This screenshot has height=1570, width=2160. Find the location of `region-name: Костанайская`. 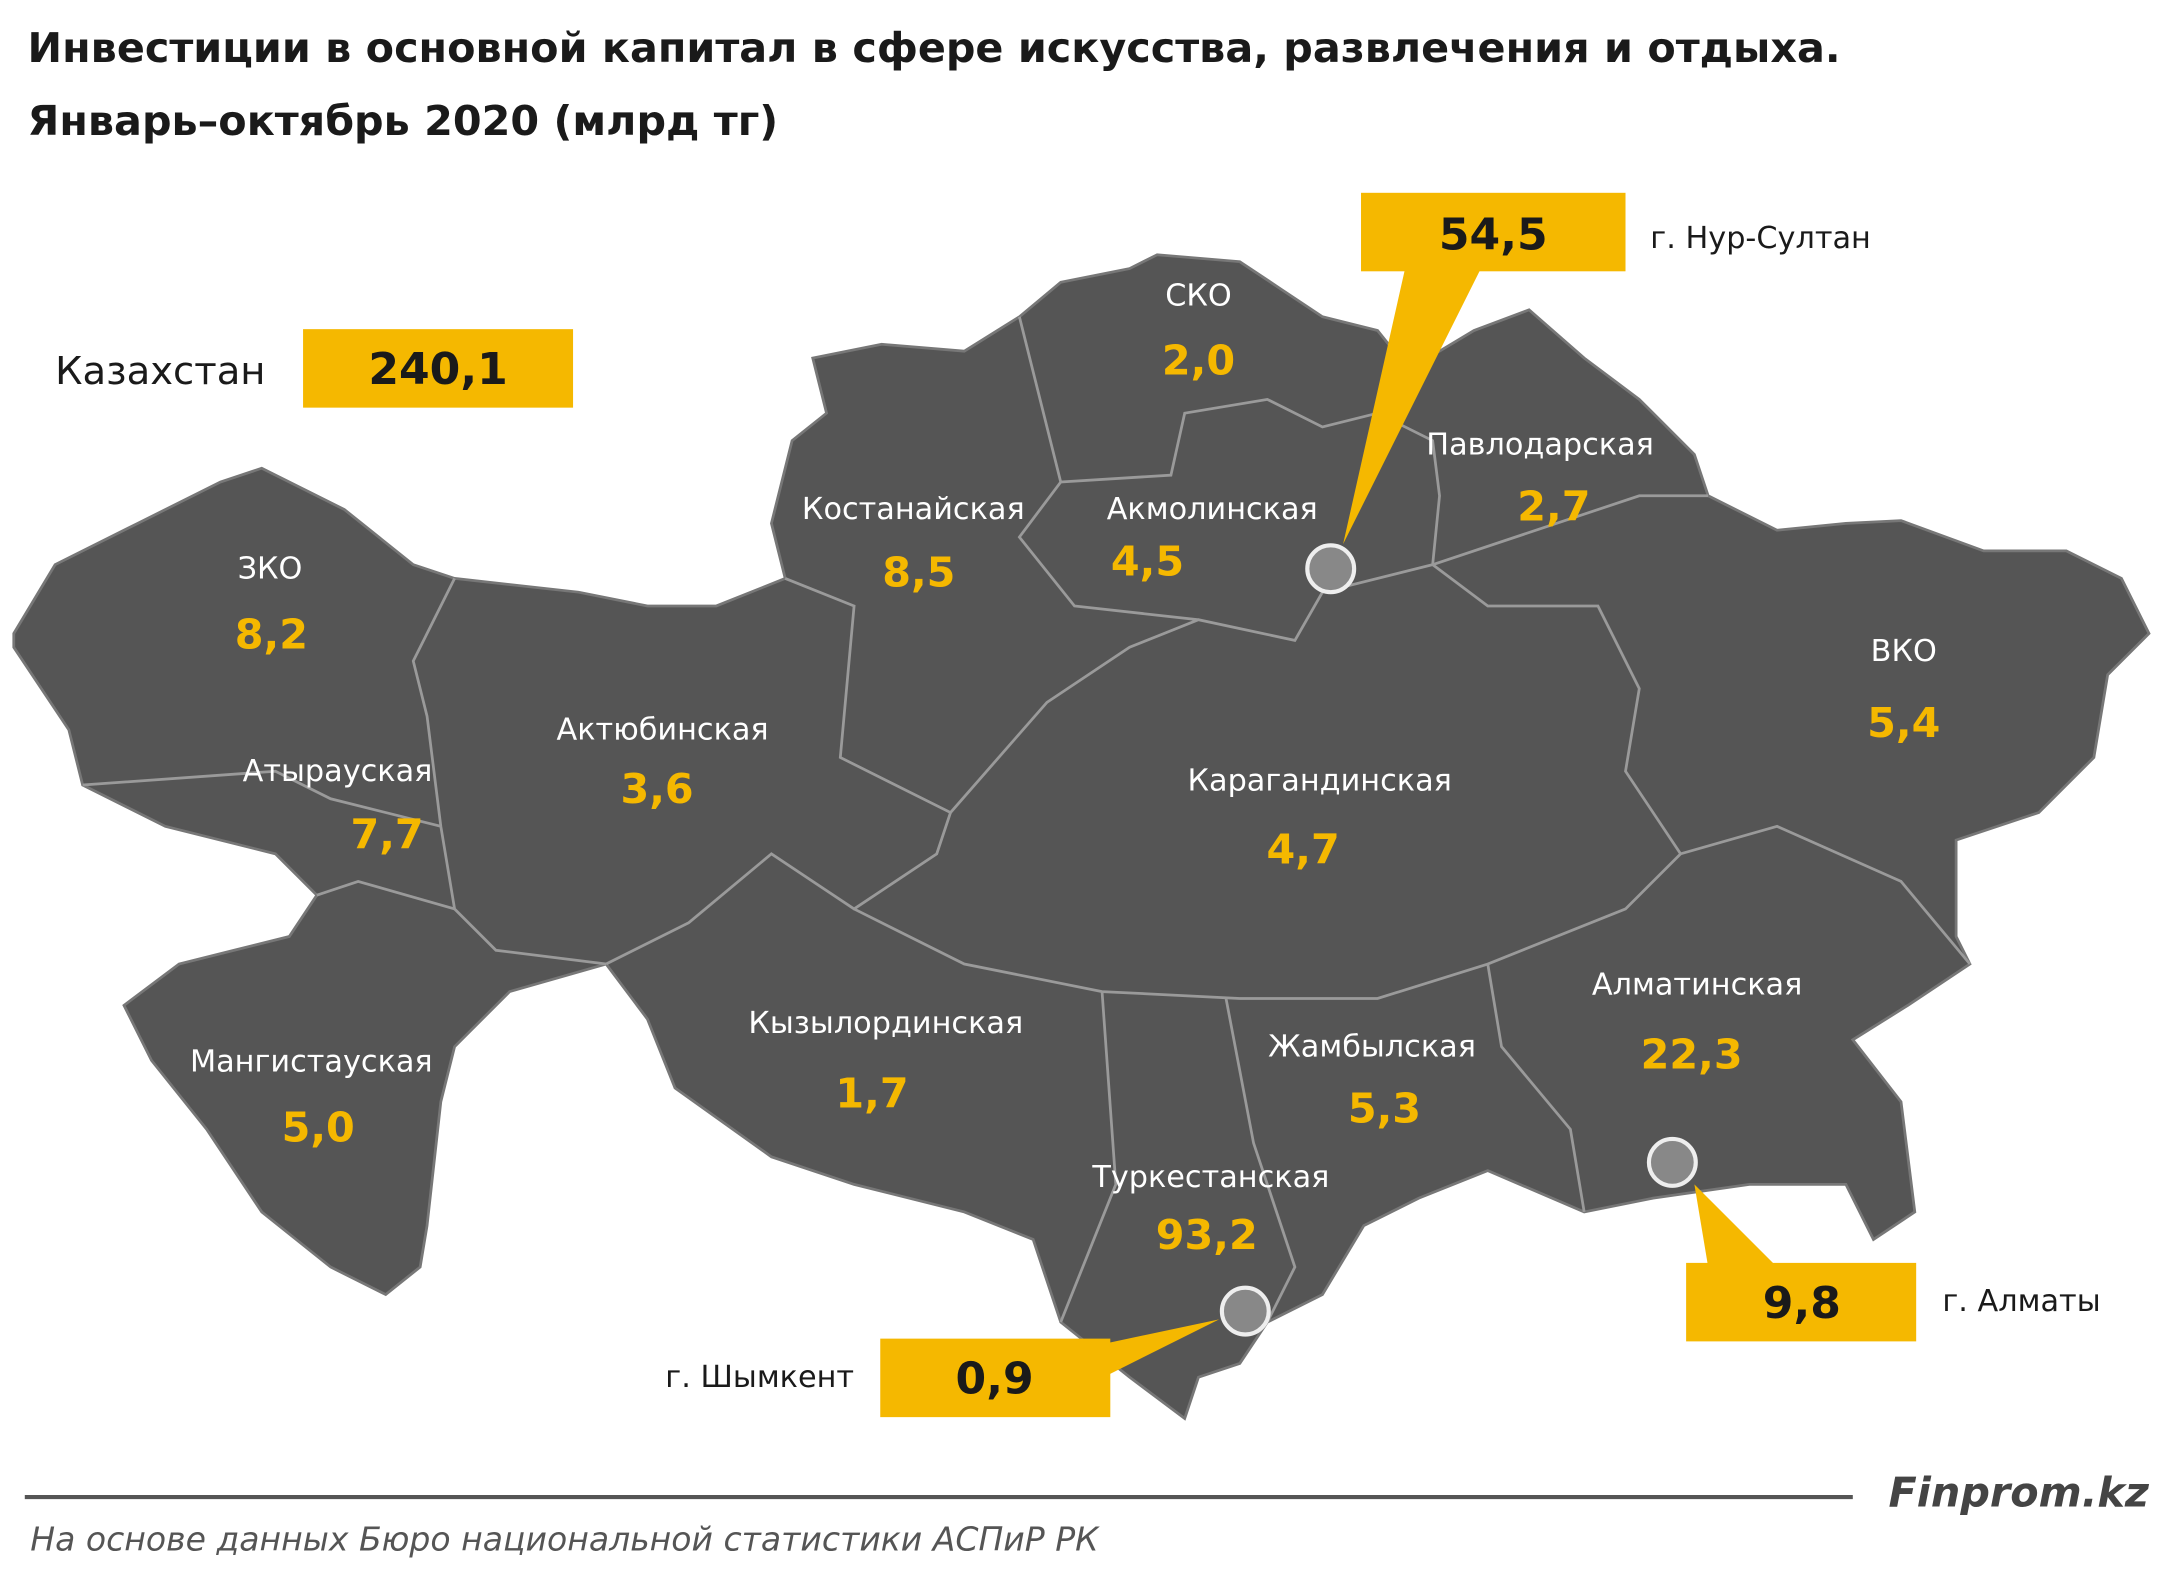

region-name: Костанайская is located at coordinates (913, 509).